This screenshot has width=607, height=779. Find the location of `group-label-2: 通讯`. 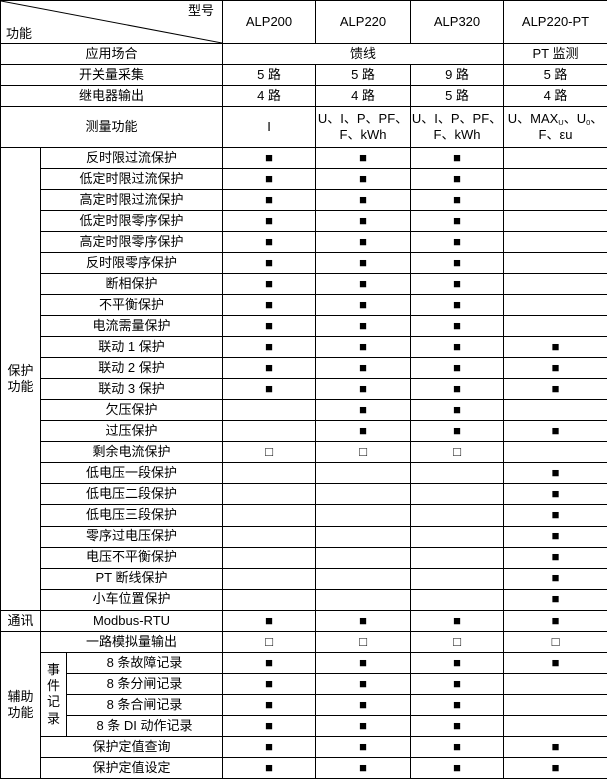

group-label-2: 通讯 is located at coordinates (20, 620).